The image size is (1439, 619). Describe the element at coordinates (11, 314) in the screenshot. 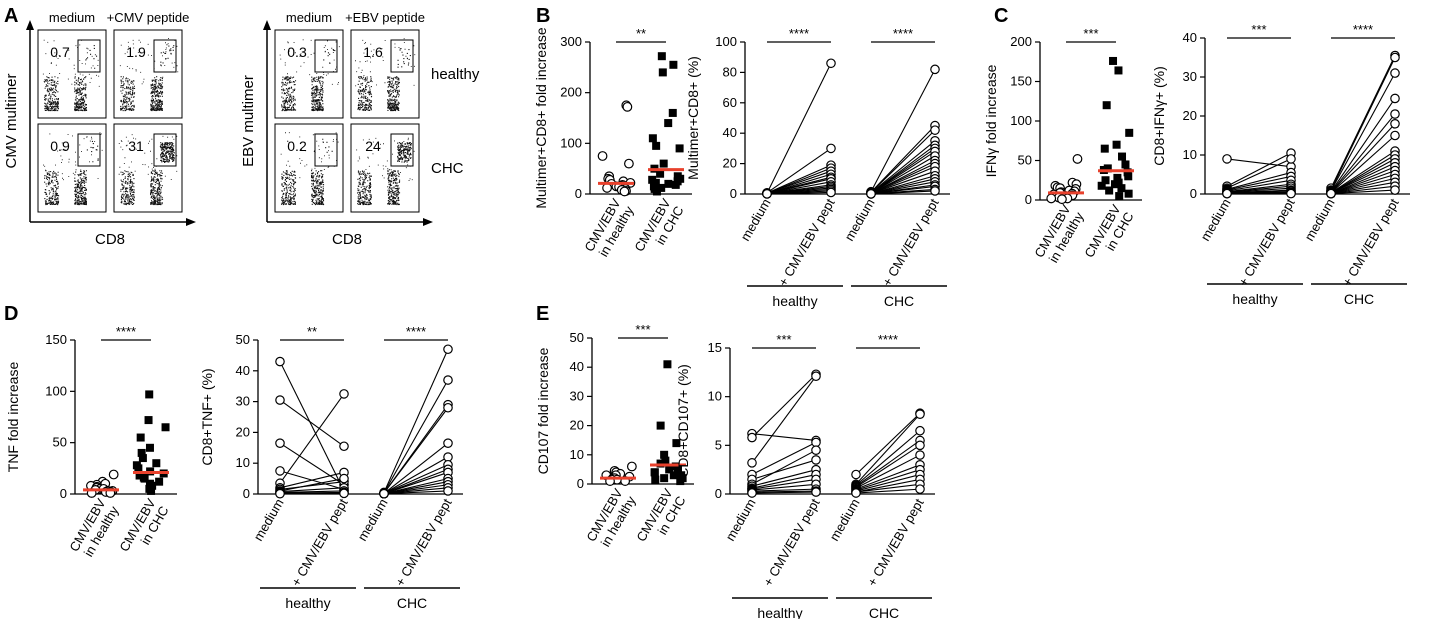

I see `panel-letter-d: D` at that location.